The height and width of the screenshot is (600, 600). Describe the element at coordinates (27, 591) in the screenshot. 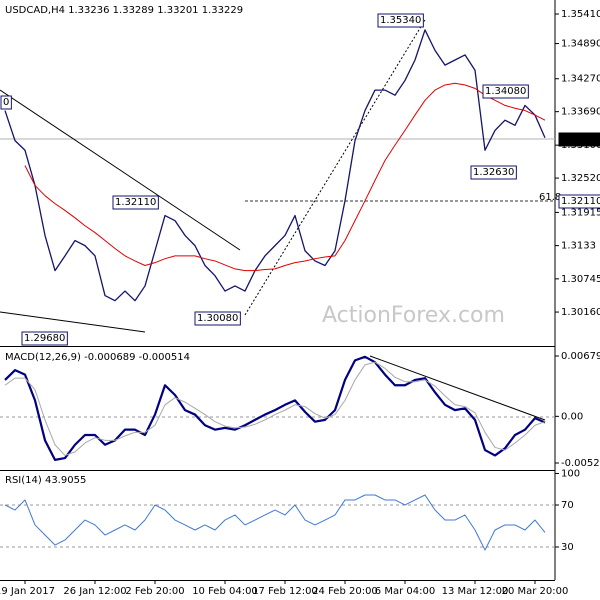

I see `x-tick-label: 19 Jan 2017` at that location.